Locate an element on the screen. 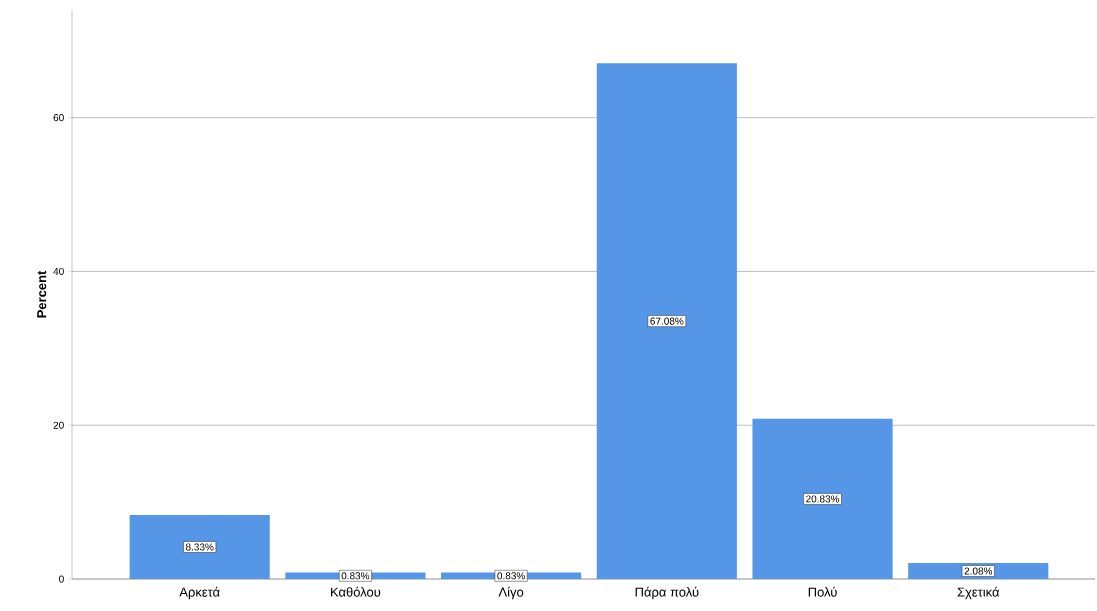 This screenshot has height=611, width=1097. data-label: 67.08% is located at coordinates (667, 321).